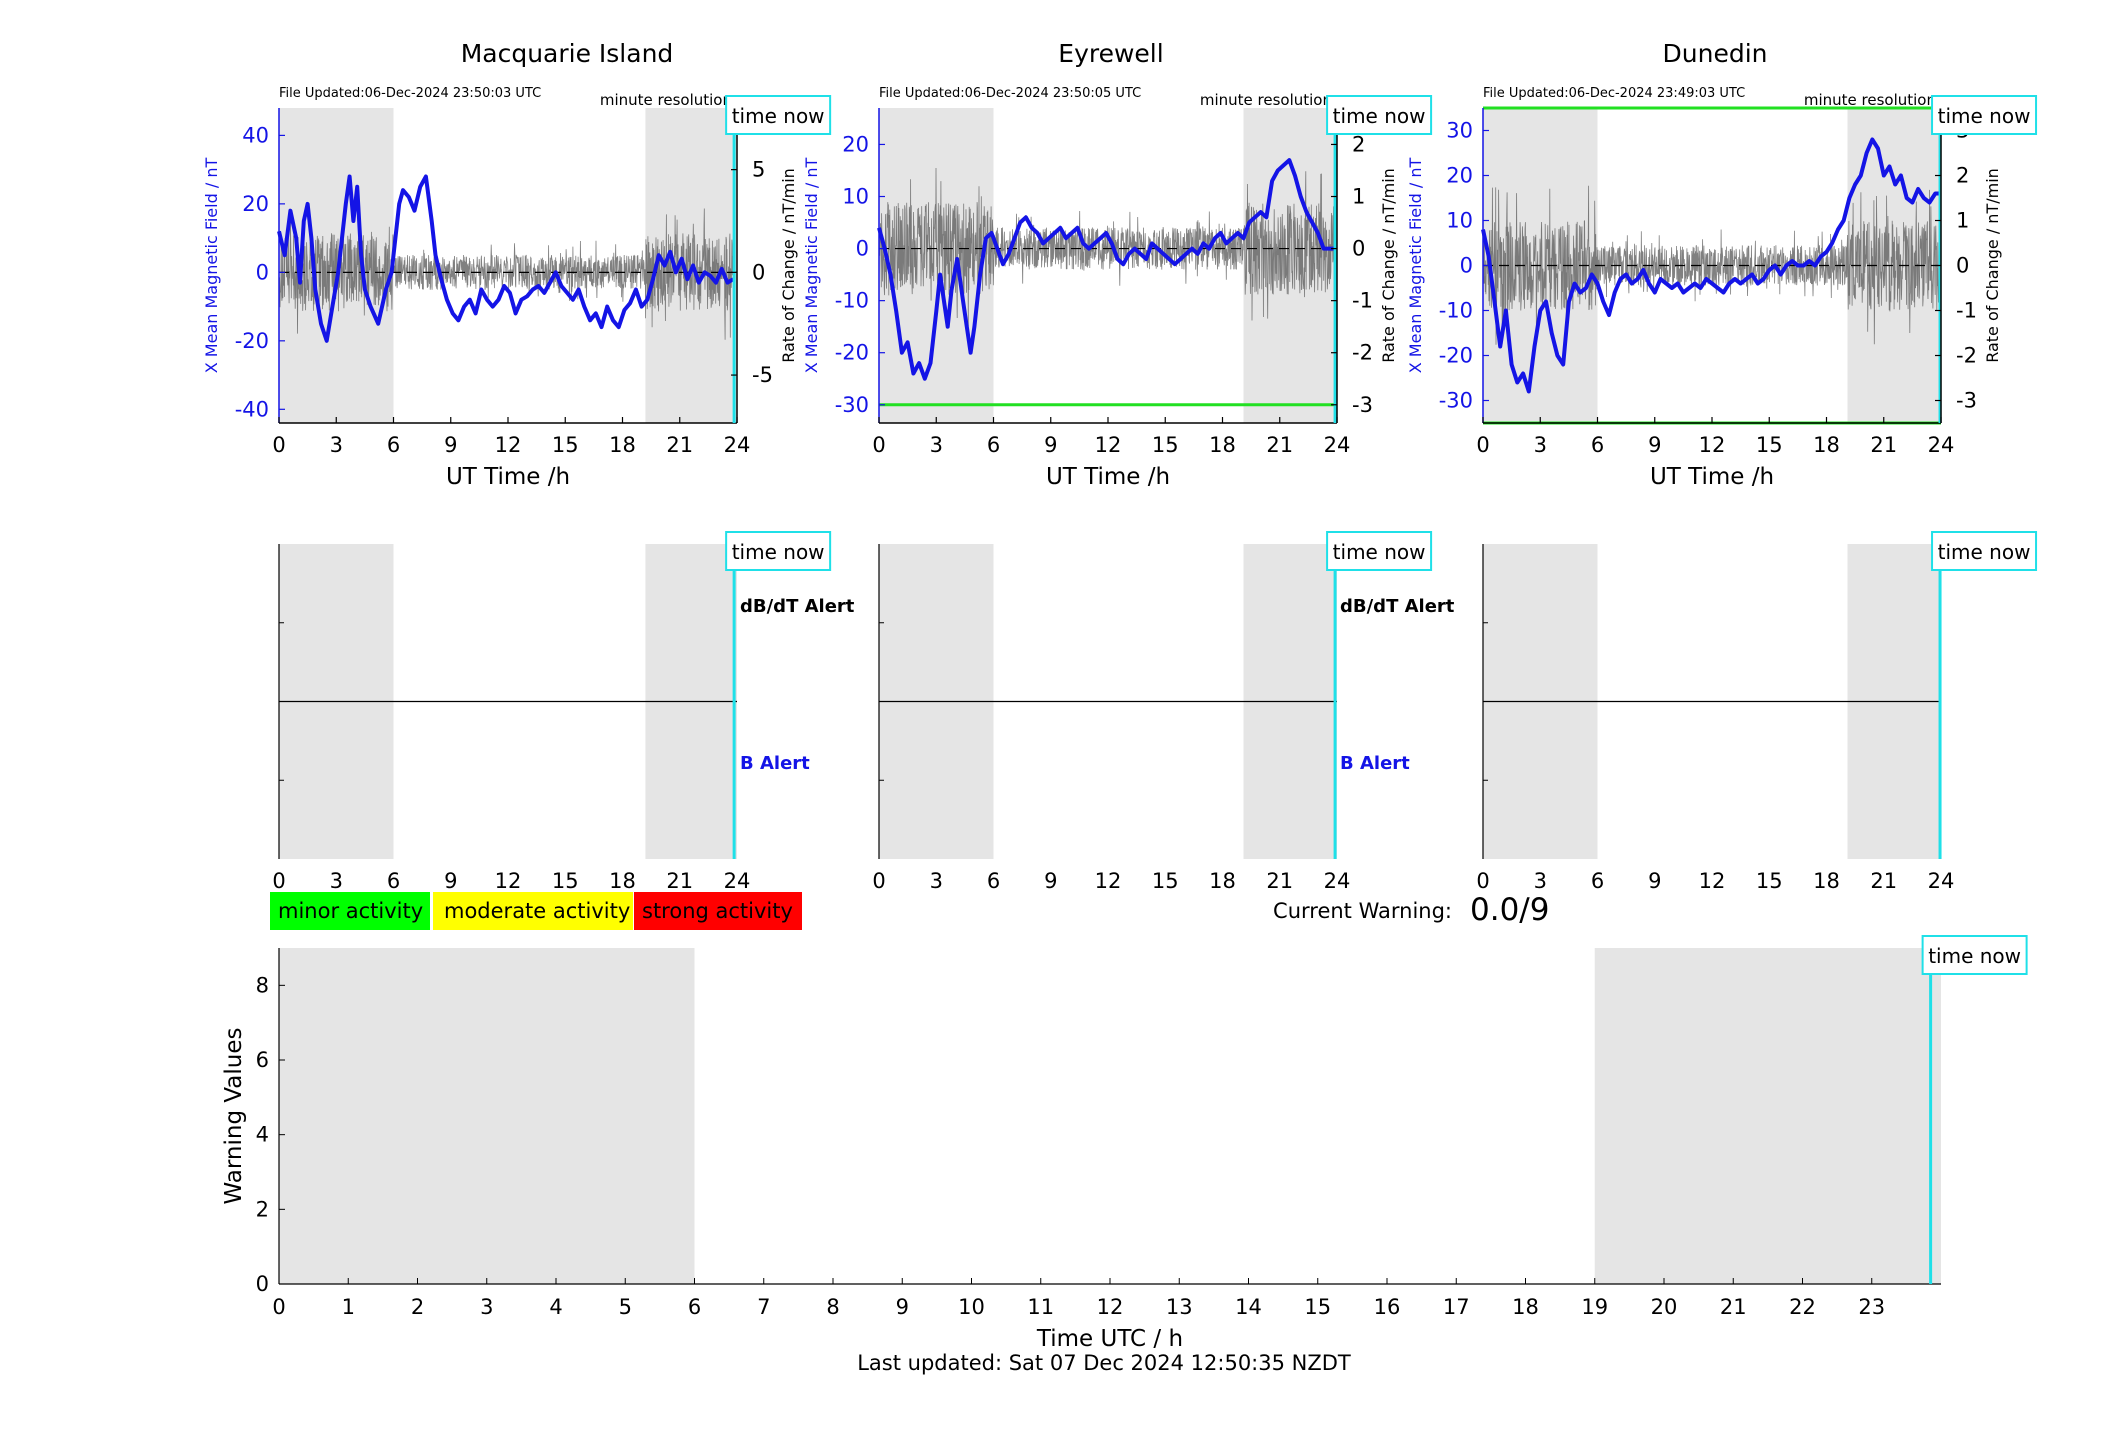 The height and width of the screenshot is (1437, 2117). What do you see at coordinates (811, 266) in the screenshot?
I see `y-axis-label: X Mean Magnetic Field / nT` at bounding box center [811, 266].